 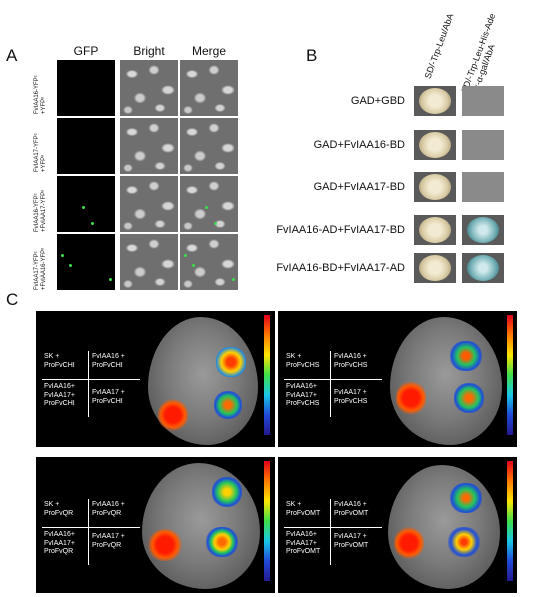 I want to click on row-label-3: FvIAA16-YFPᶜ +FvIAA17-YFPⁿ, so click(x=40, y=210).